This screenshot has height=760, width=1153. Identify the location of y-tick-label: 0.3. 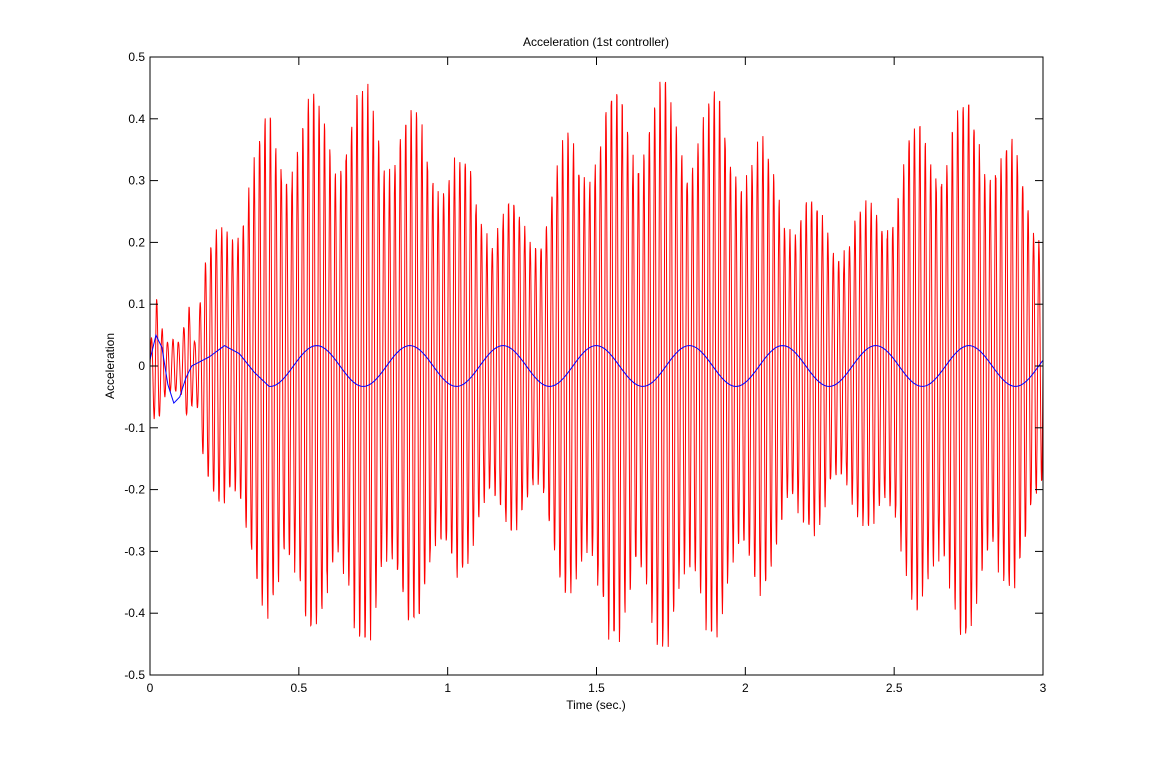
(136, 181).